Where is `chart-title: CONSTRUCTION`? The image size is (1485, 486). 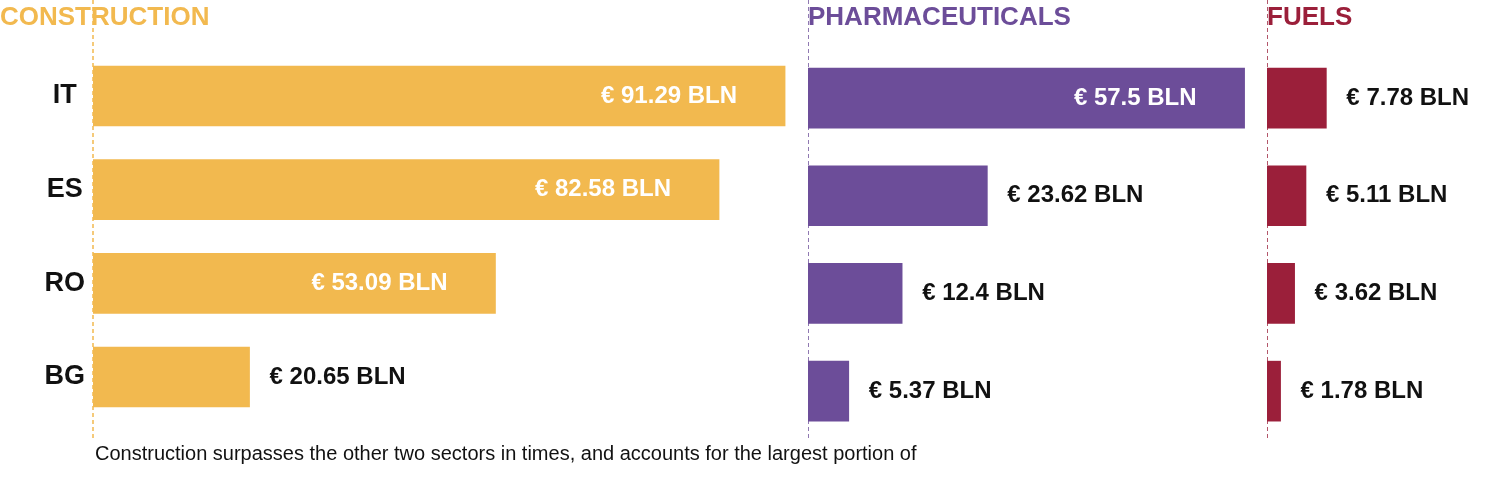 chart-title: CONSTRUCTION is located at coordinates (105, 15).